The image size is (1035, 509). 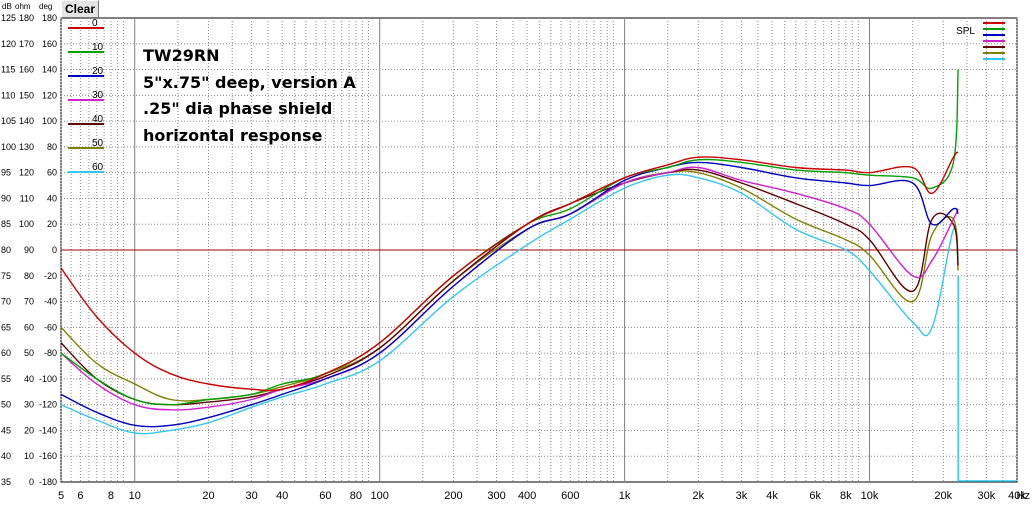 I want to click on y-tick-ohm: 30, so click(x=29, y=405).